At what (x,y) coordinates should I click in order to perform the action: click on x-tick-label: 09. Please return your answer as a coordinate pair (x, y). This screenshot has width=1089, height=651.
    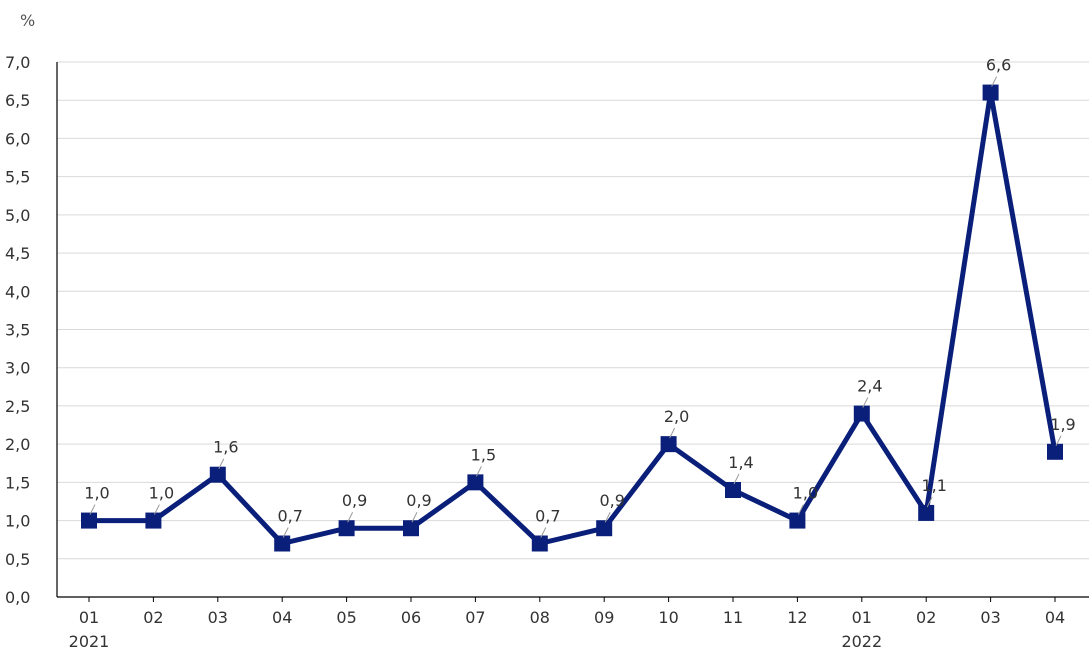
    Looking at the image, I should click on (604, 617).